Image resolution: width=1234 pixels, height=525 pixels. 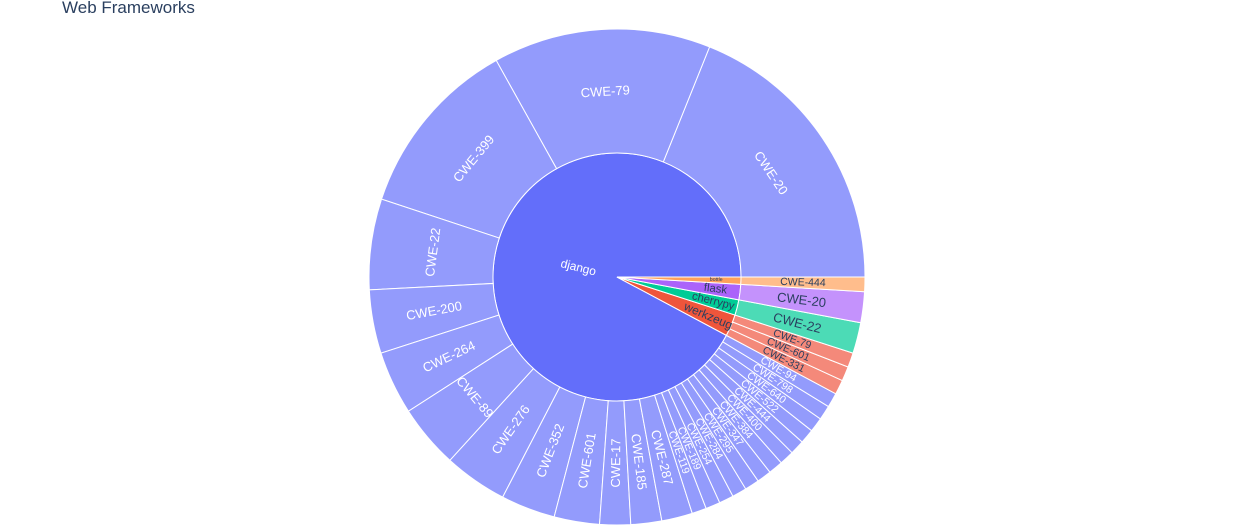 What do you see at coordinates (716, 280) in the screenshot?
I see `parent-label-bottle: bottle` at bounding box center [716, 280].